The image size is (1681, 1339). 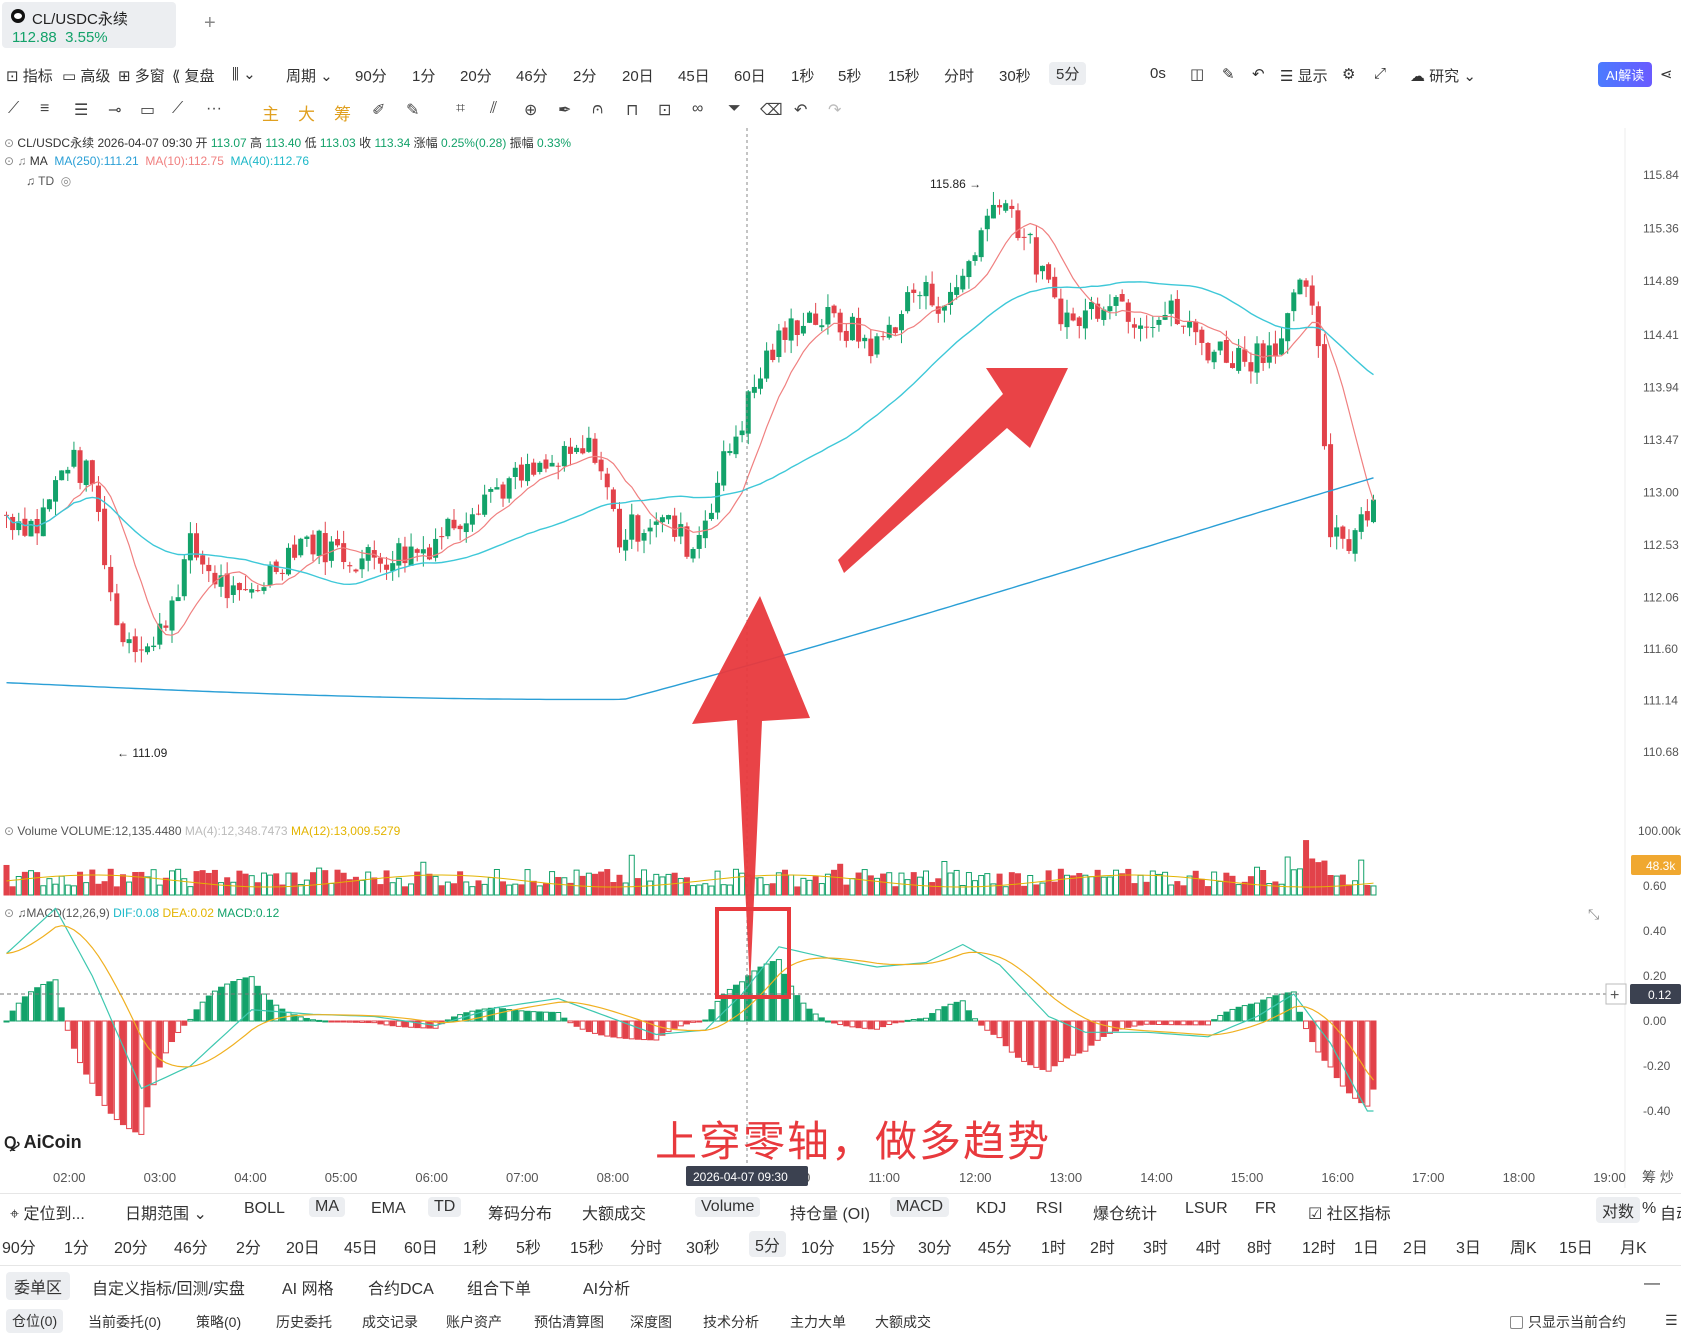 I want to click on period-19: 2时, so click(x=1102, y=1248).